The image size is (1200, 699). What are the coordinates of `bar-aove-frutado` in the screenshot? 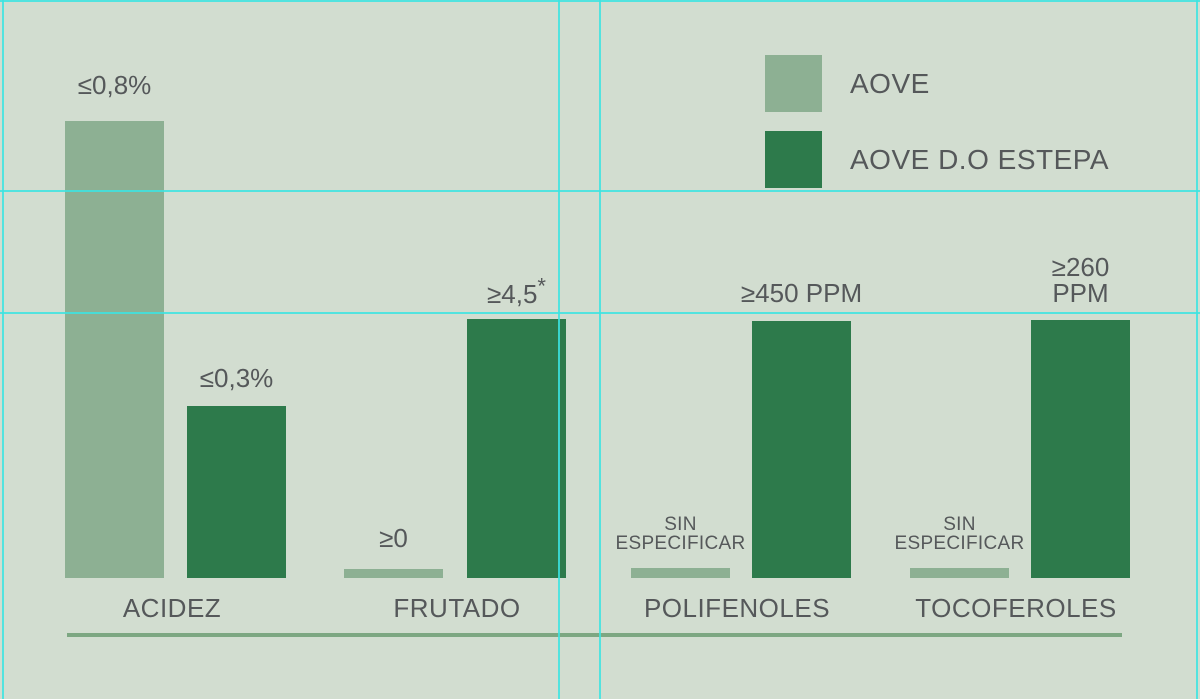 It's located at (393, 573).